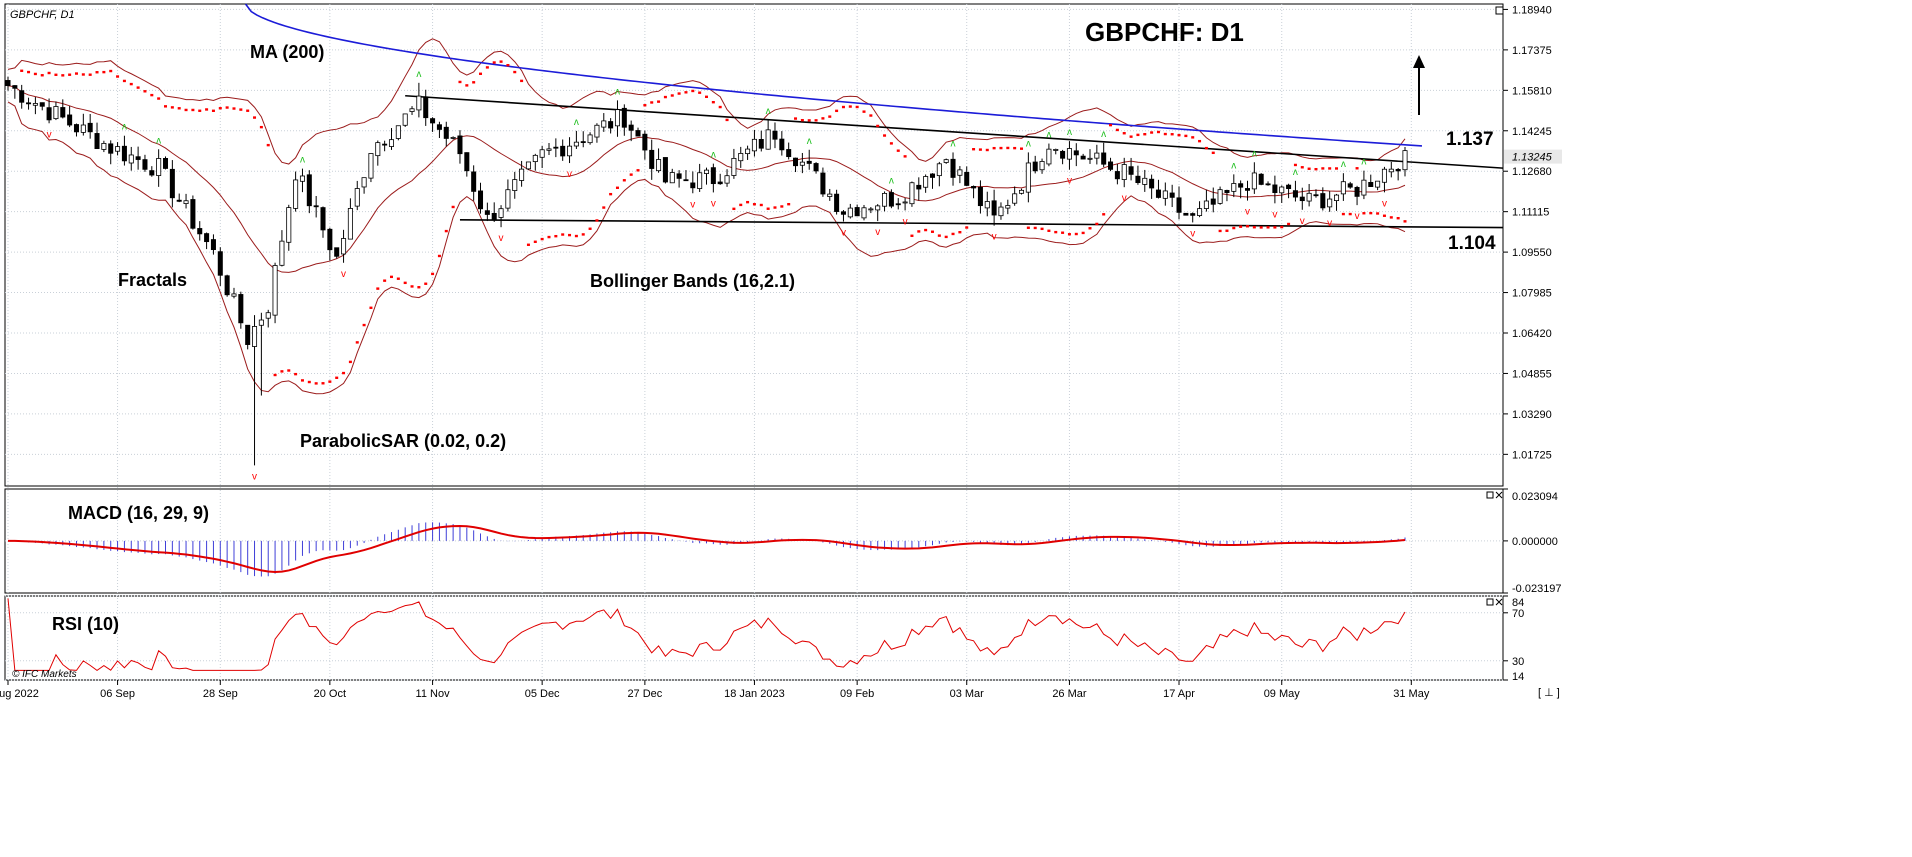 This screenshot has width=1912, height=857. Describe the element at coordinates (857, 694) in the screenshot. I see `x-tick-label: 09 Feb` at that location.